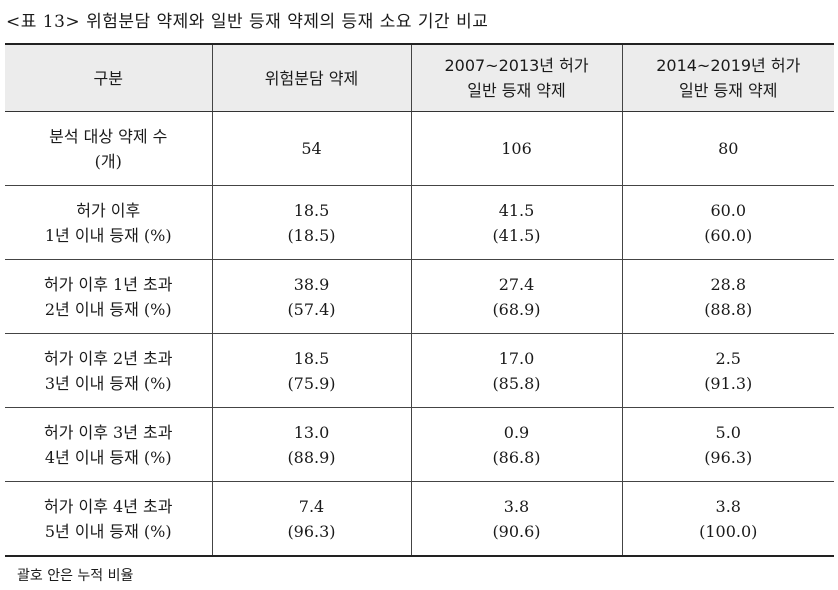  What do you see at coordinates (516, 358) in the screenshot?
I see `cell-value: 17.0` at bounding box center [516, 358].